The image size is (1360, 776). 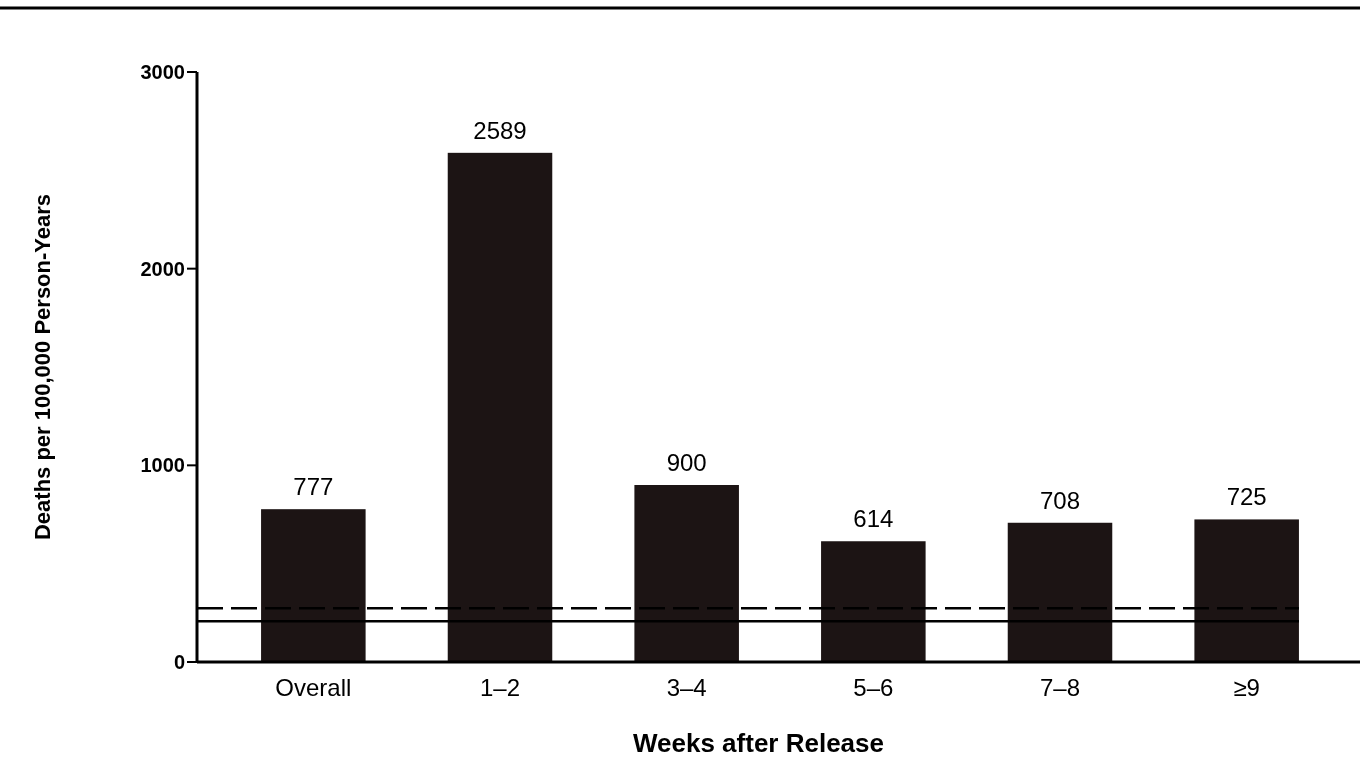 What do you see at coordinates (162, 268) in the screenshot?
I see `y-tick-label: 2000` at bounding box center [162, 268].